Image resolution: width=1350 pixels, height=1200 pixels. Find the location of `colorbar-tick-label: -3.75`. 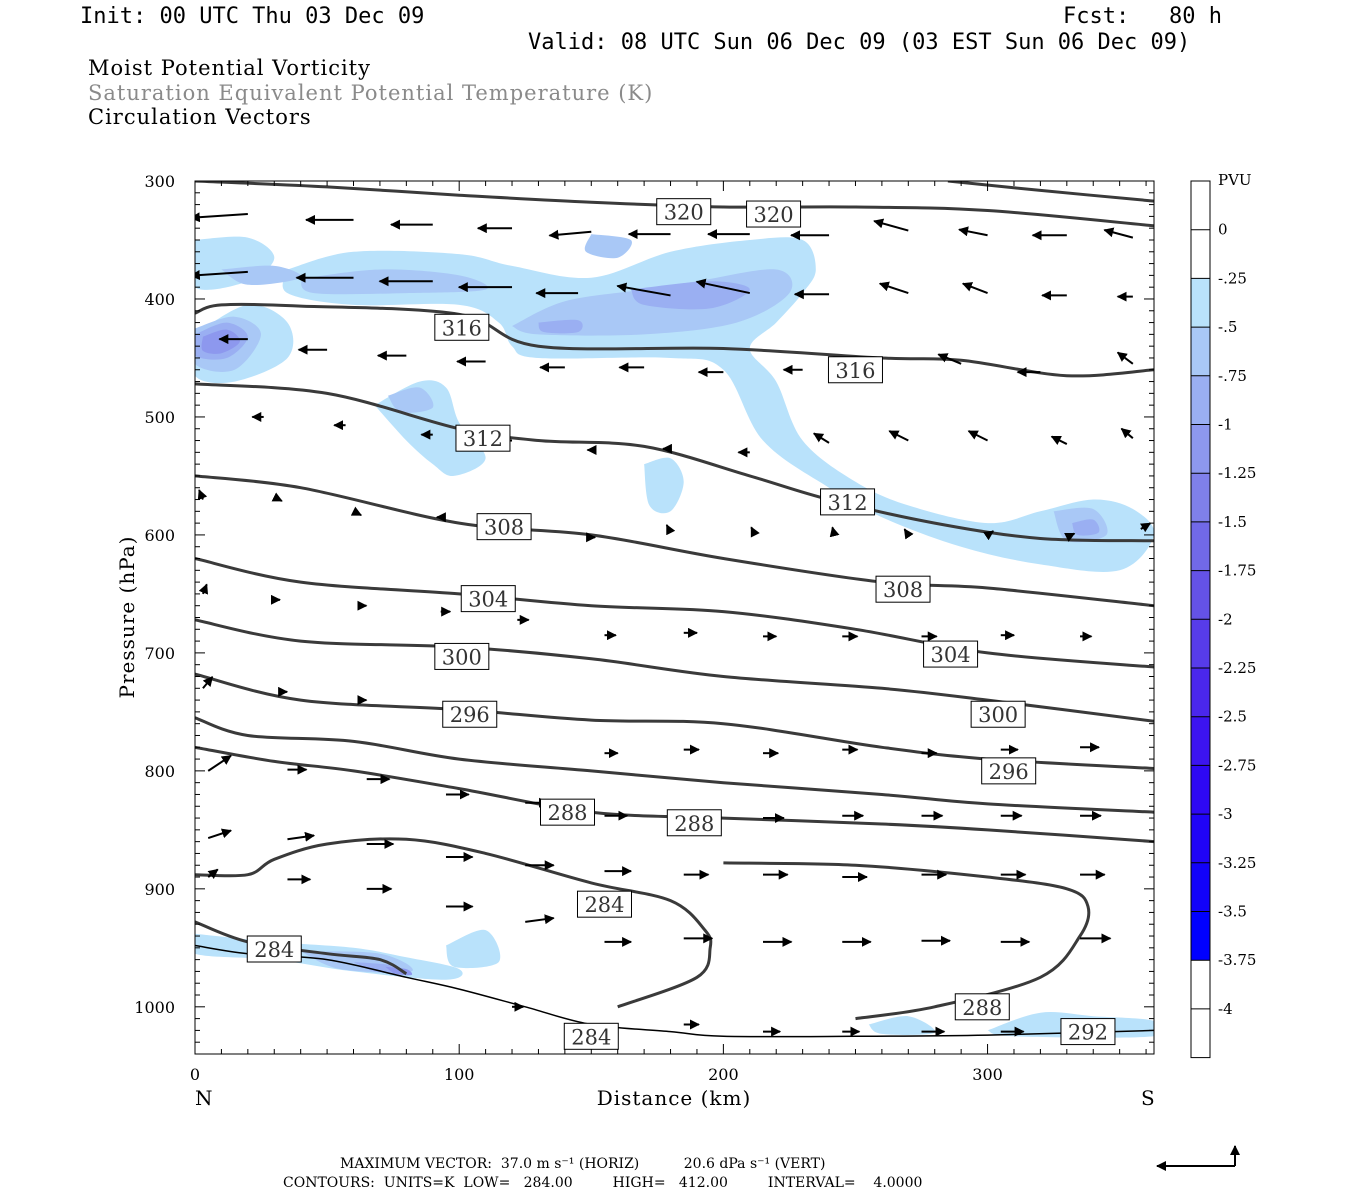

colorbar-tick-label: -3.75 is located at coordinates (1237, 960).